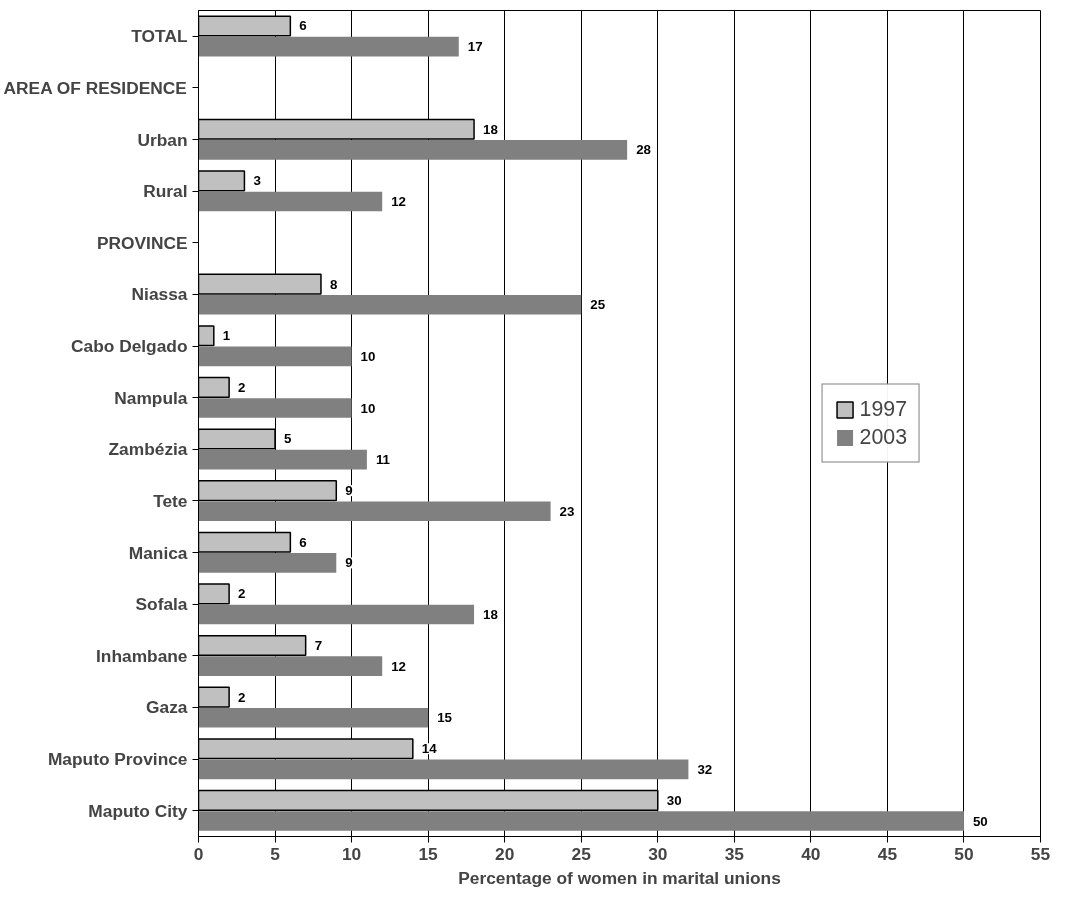 The height and width of the screenshot is (900, 1078). Describe the element at coordinates (351, 853) in the screenshot. I see `x-tick-label: 10` at that location.